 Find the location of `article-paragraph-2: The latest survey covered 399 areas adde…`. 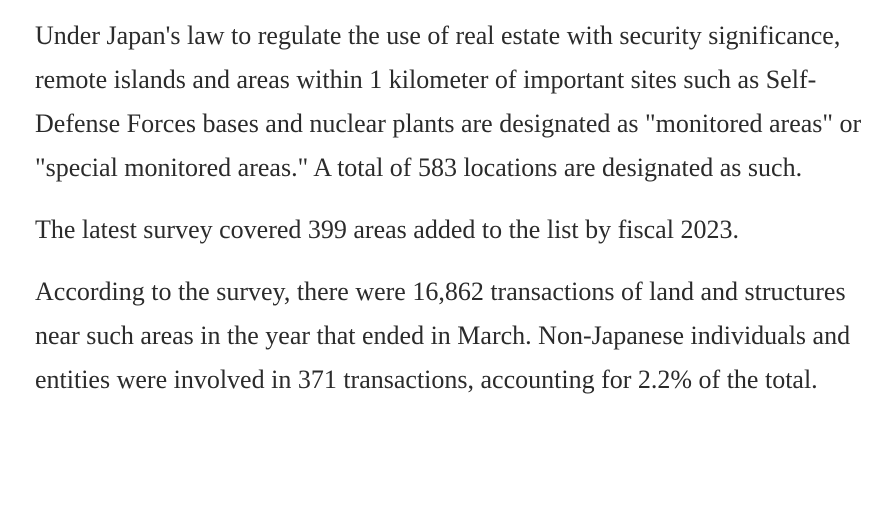

article-paragraph-2: The latest survey covered 399 areas adde… is located at coordinates (387, 229).